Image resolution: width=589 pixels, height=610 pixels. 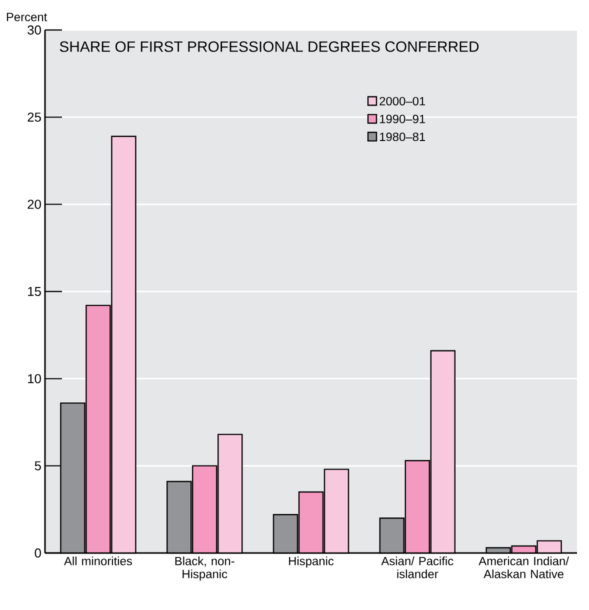 What do you see at coordinates (37, 465) in the screenshot?
I see `y-tick-label: 5` at bounding box center [37, 465].